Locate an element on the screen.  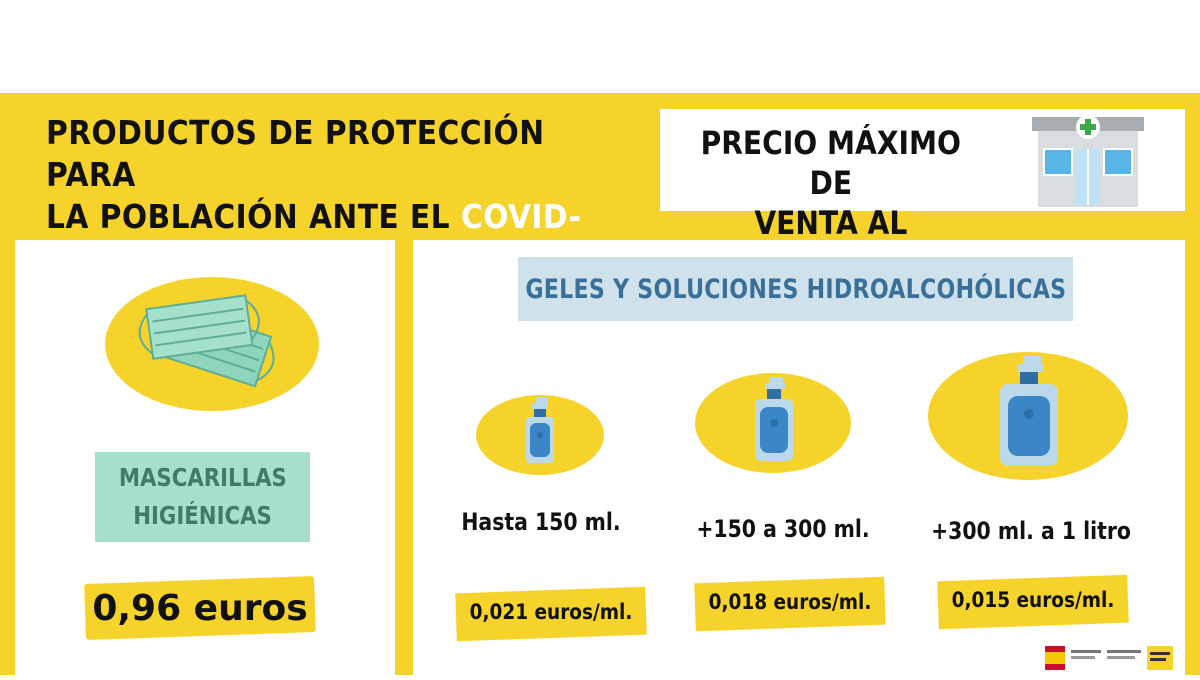
title-line-1: PRODUCTOS DE PROTECCIÓN PARA is located at coordinates (295, 153).